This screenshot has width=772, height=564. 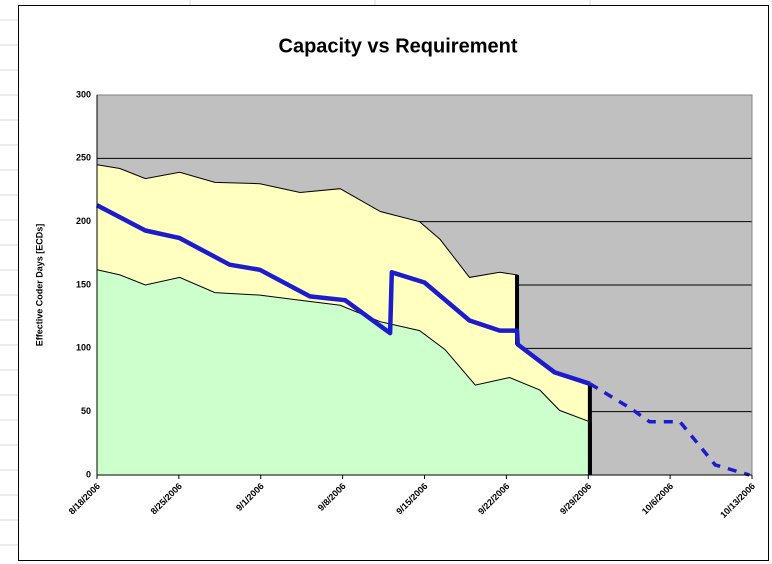 I want to click on y-tick-label: 250, so click(x=83, y=158).